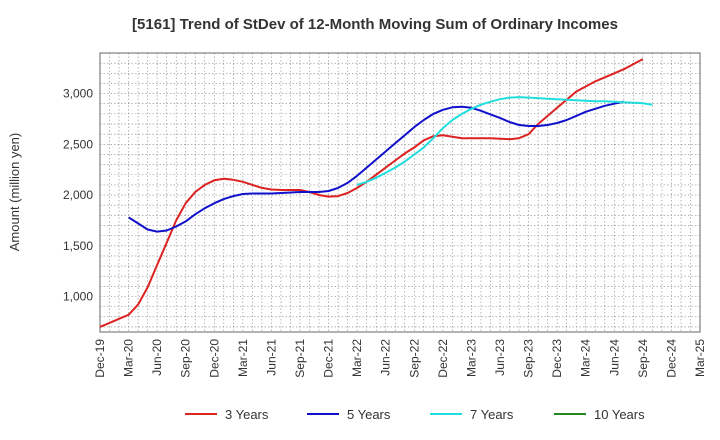 The height and width of the screenshot is (440, 720). Describe the element at coordinates (414, 358) in the screenshot. I see `x-tick-label: Sep-22` at that location.